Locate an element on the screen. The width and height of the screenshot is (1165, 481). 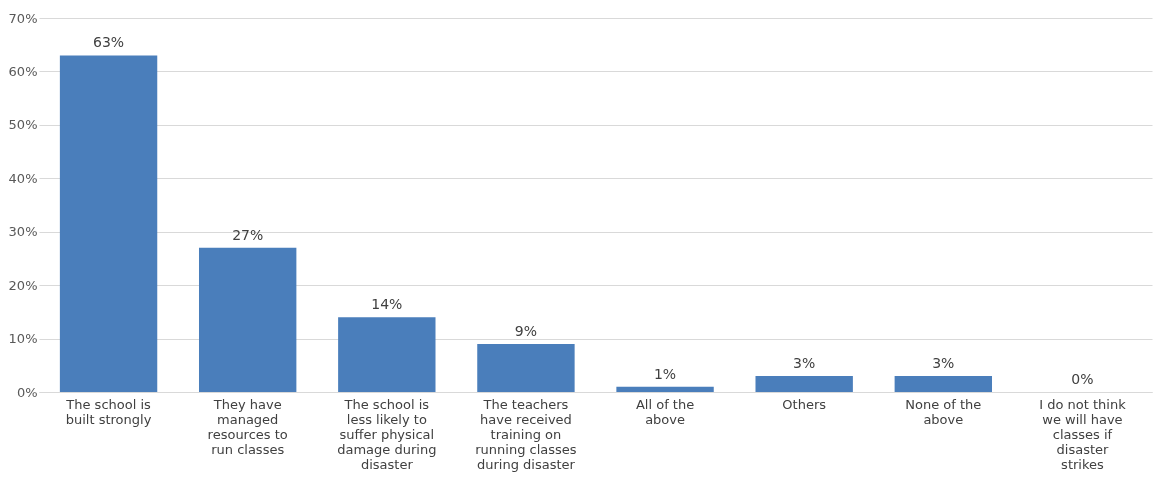
y-tick-label: 30% is located at coordinates (23, 232).